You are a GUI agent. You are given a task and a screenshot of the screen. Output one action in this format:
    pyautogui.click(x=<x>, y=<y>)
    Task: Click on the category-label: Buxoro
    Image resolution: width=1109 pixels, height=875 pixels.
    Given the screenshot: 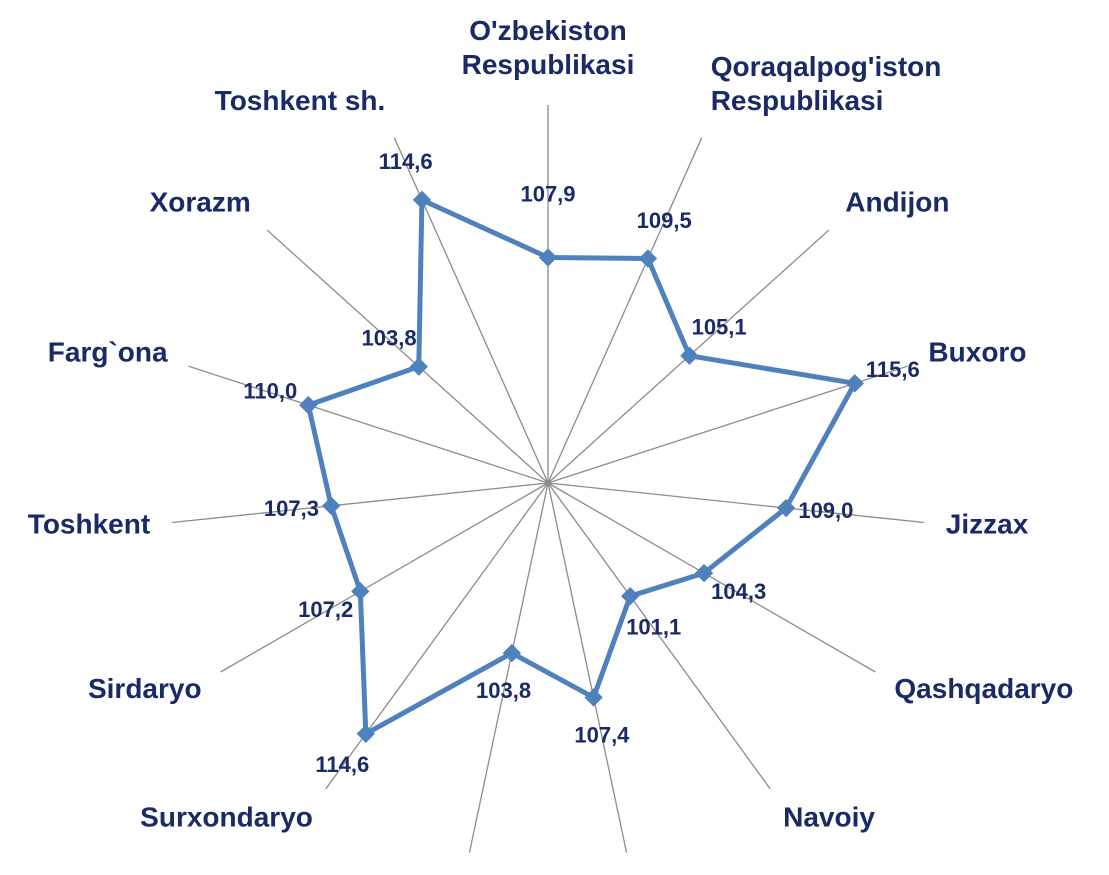 What is the action you would take?
    pyautogui.click(x=977, y=352)
    